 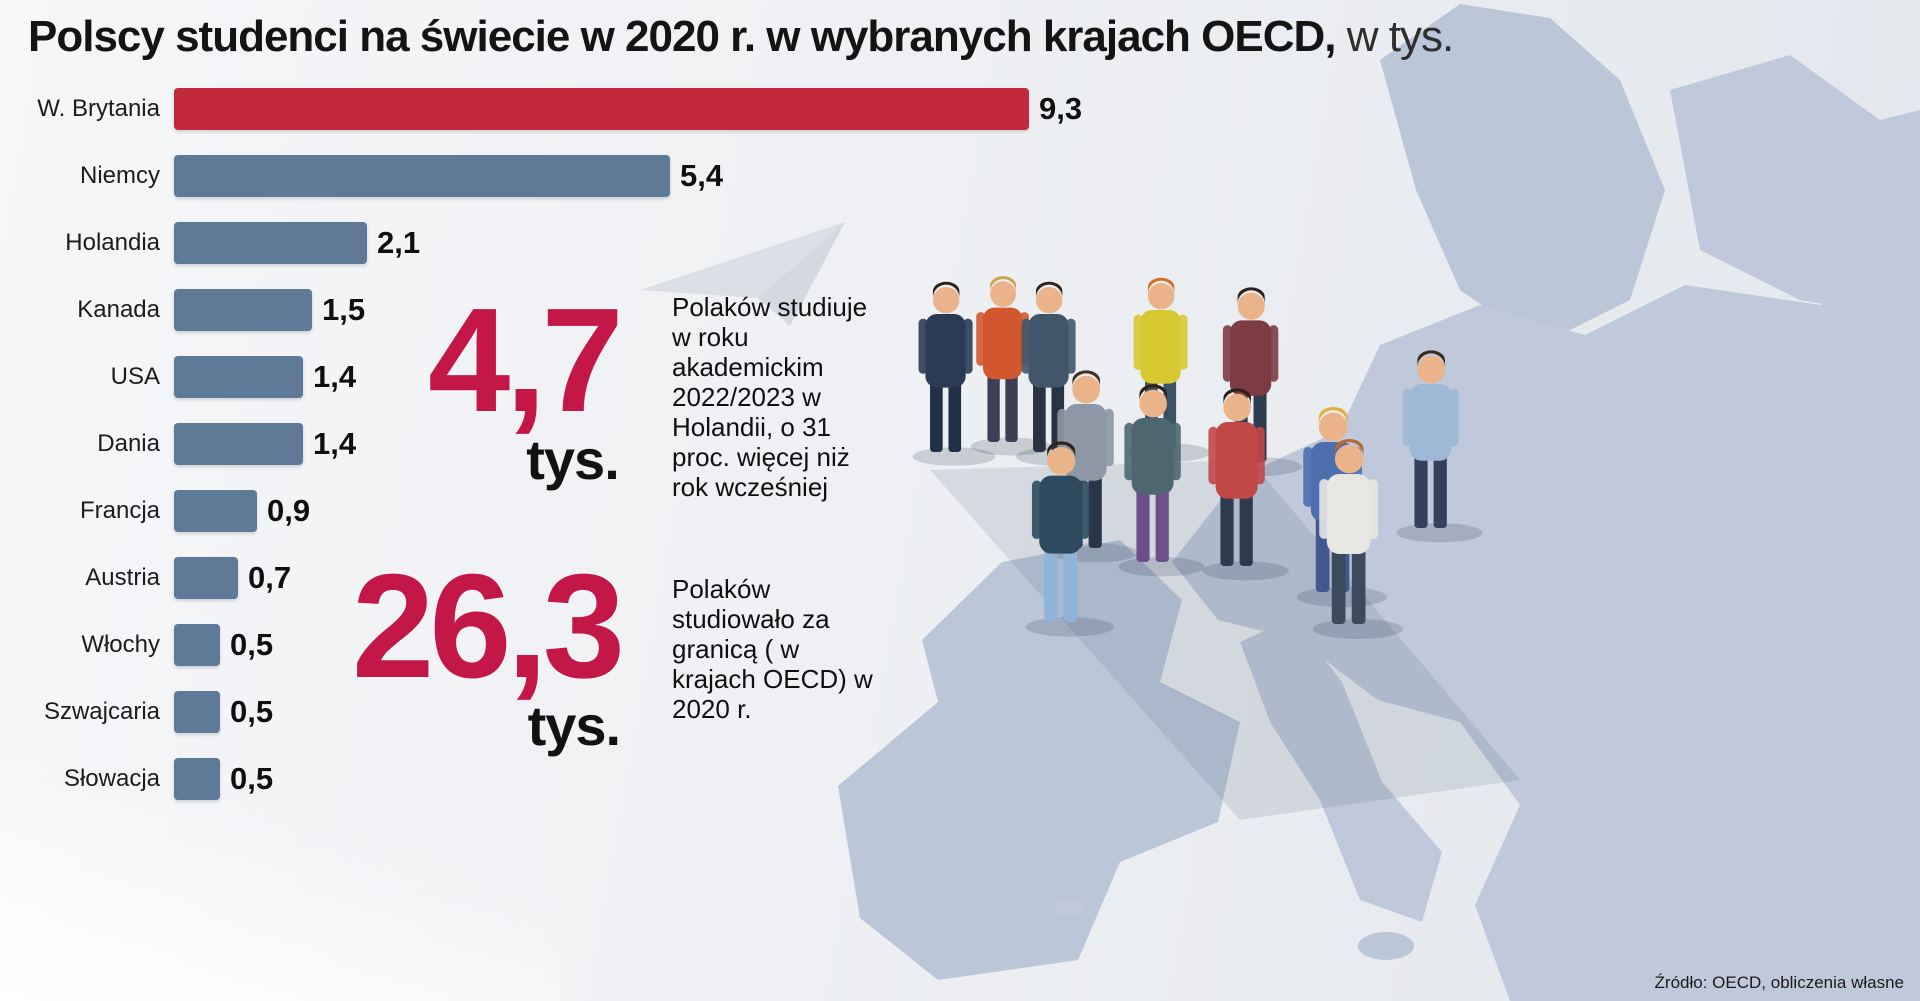 What do you see at coordinates (651, 511) in the screenshot?
I see `bar-track: 0,9` at bounding box center [651, 511].